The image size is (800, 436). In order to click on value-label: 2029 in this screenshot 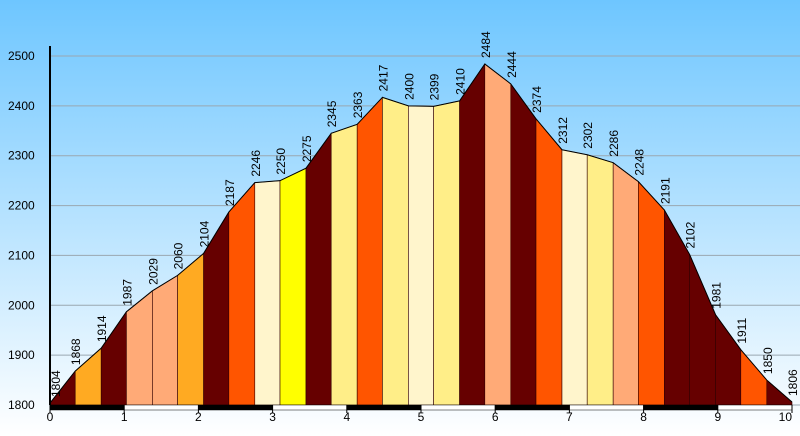, I will do `click(153, 271)`.